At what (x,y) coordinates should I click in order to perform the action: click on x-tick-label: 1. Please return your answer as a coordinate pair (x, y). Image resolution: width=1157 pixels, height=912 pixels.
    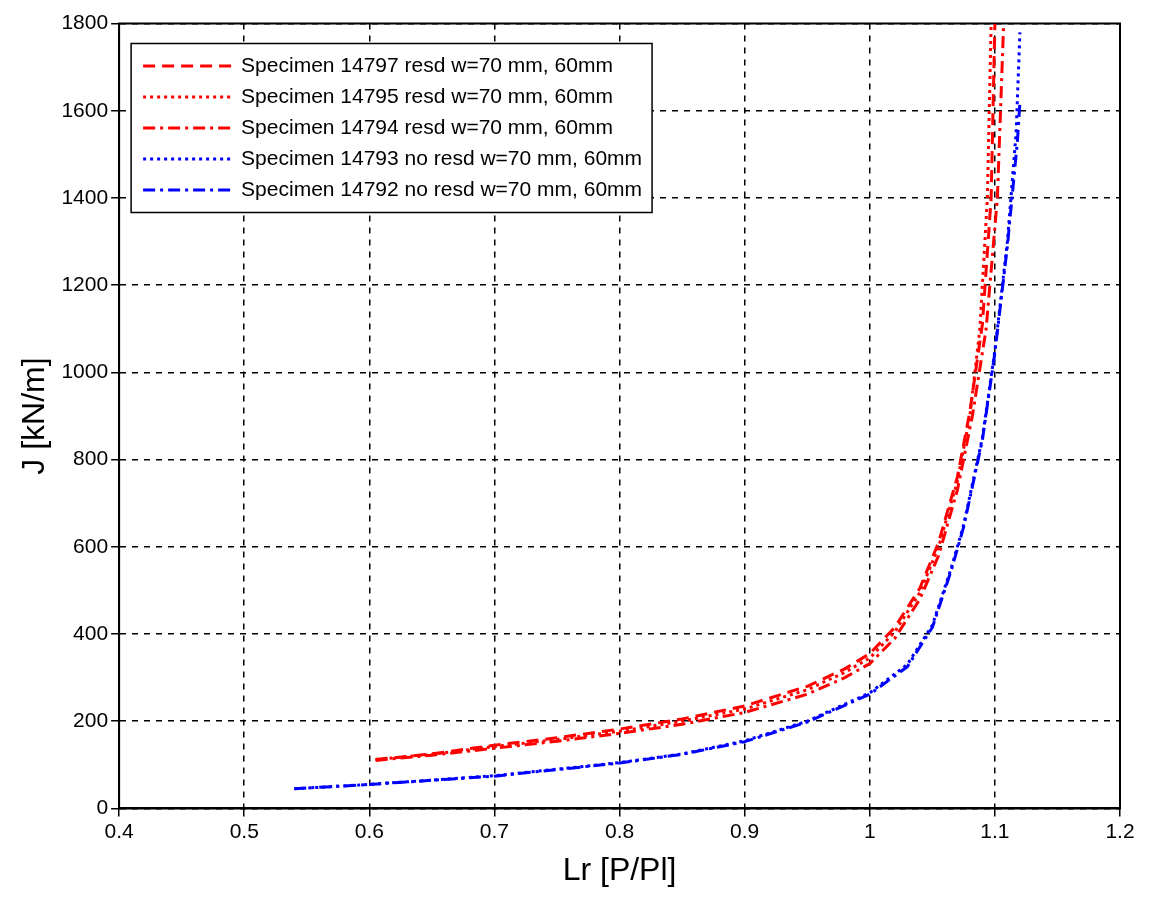
    Looking at the image, I should click on (869, 830).